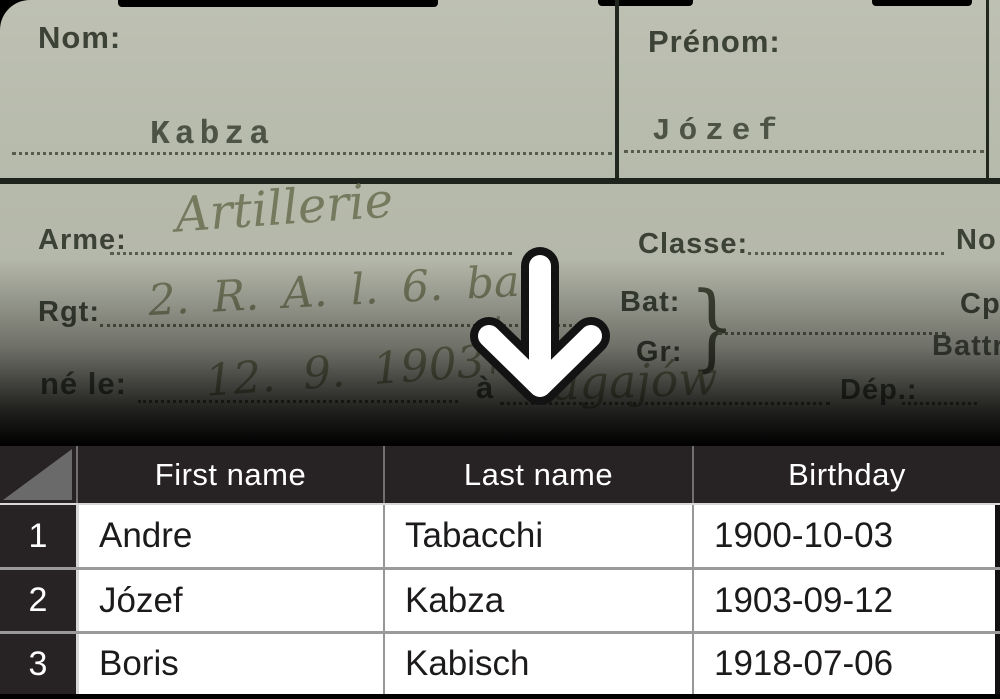  What do you see at coordinates (80, 37) in the screenshot?
I see `nom-label: Nom:` at bounding box center [80, 37].